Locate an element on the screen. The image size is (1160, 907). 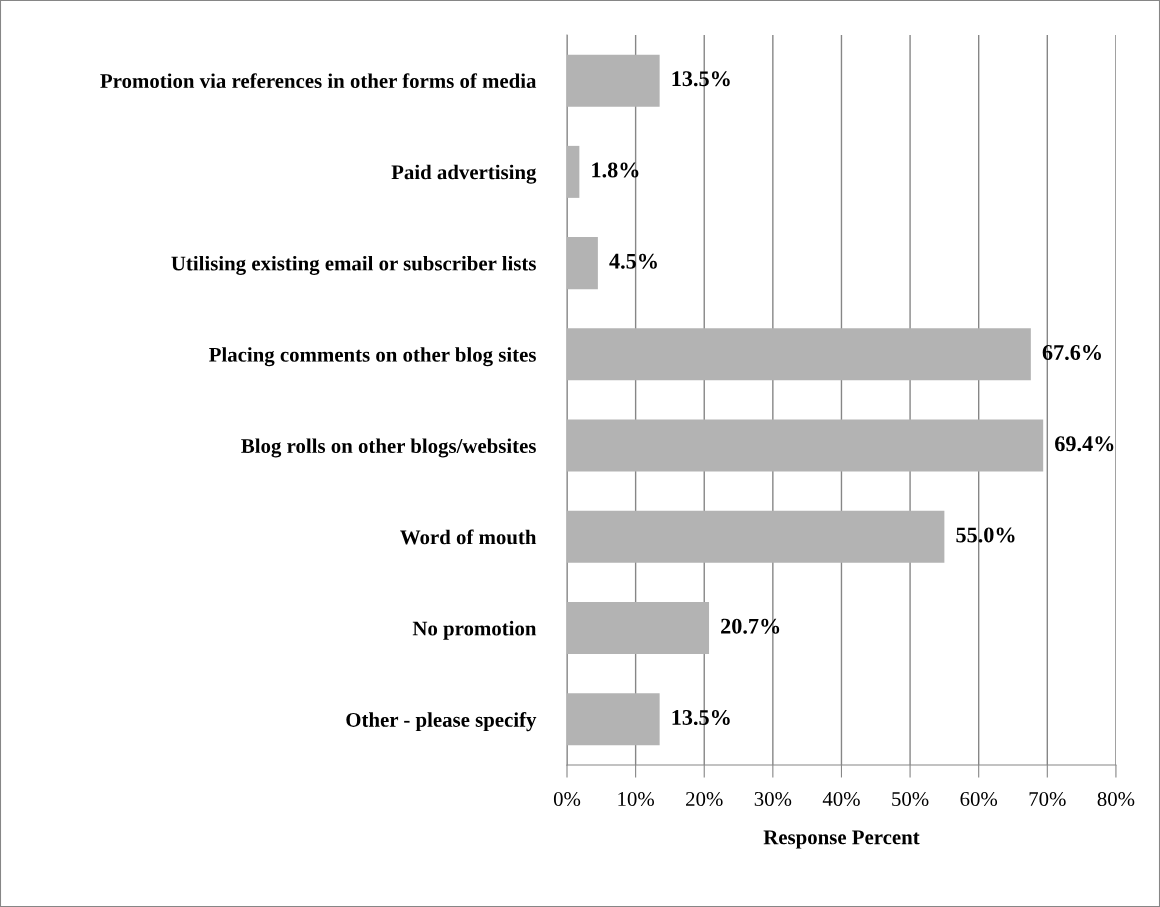
y-tick-label: Promotion via references in other forms of media is located at coordinates (318, 81).